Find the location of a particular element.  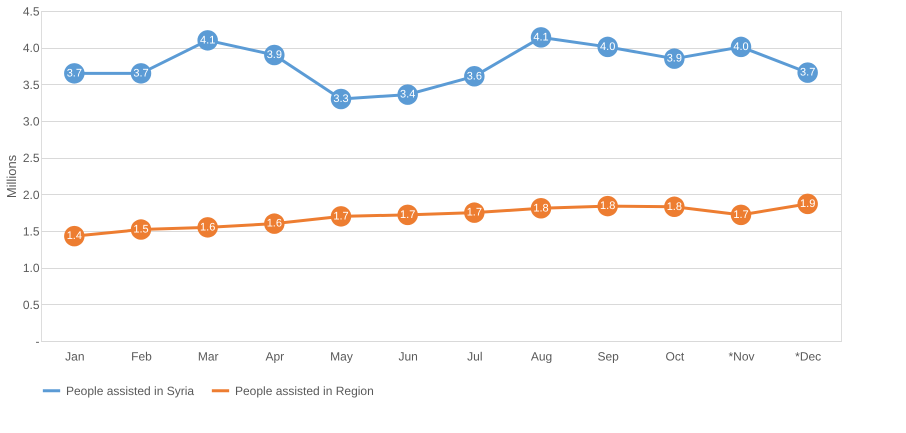

x-tick-label: Aug is located at coordinates (541, 357).